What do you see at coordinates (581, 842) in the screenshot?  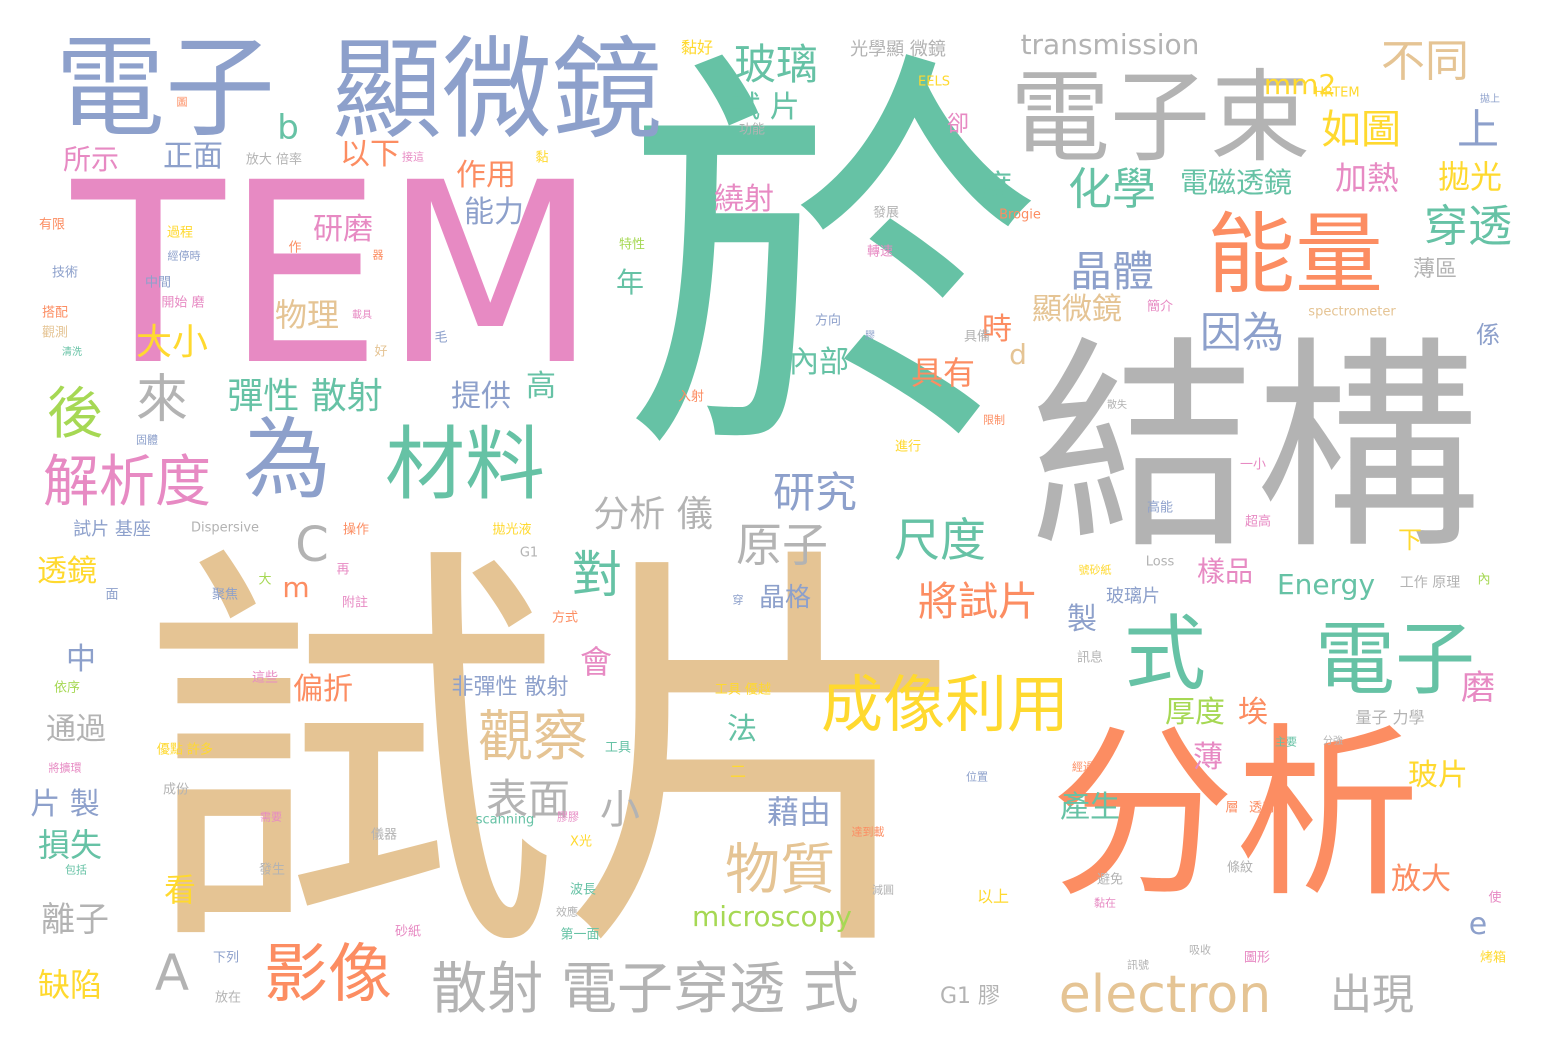 I see `word: X光` at bounding box center [581, 842].